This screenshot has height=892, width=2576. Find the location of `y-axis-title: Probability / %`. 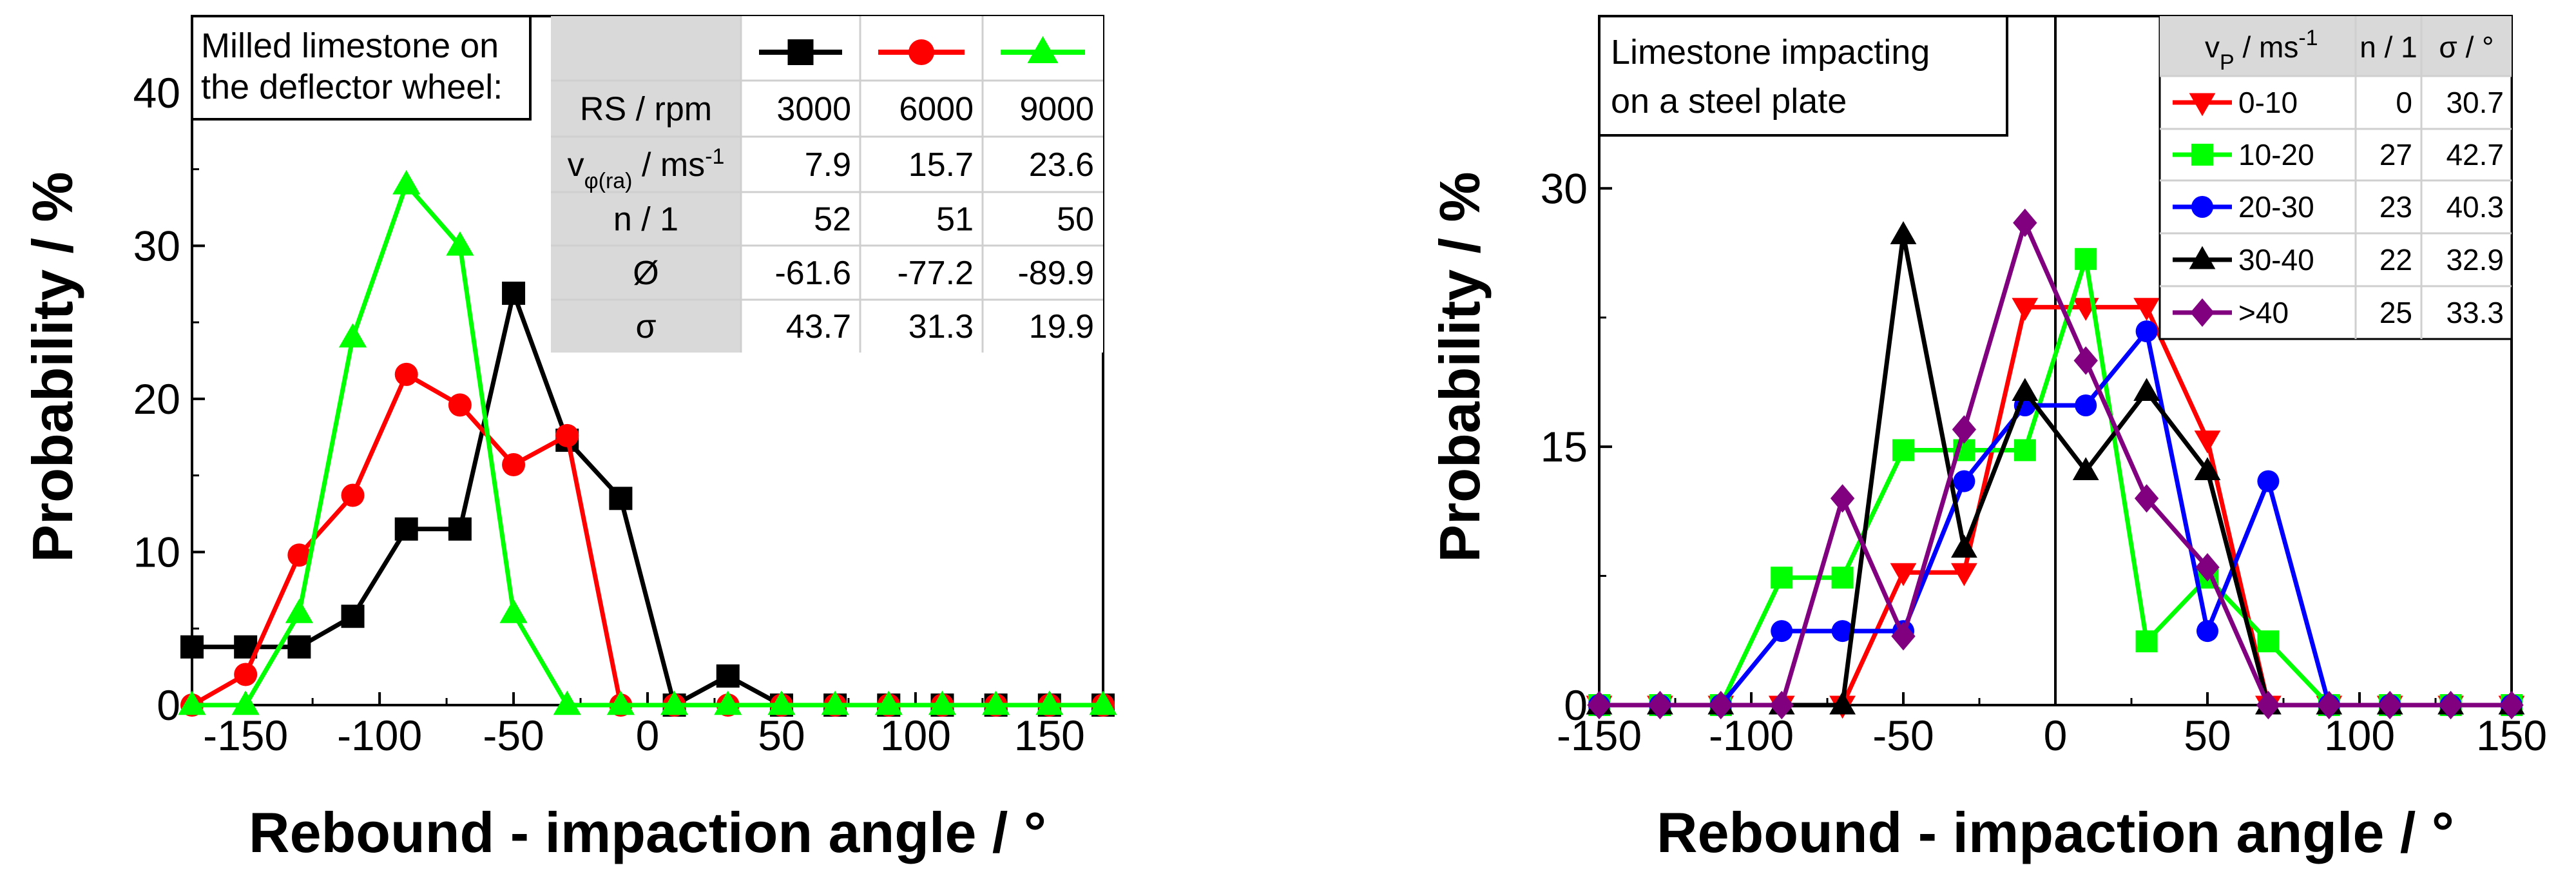

y-axis-title: Probability / % is located at coordinates (1460, 366).